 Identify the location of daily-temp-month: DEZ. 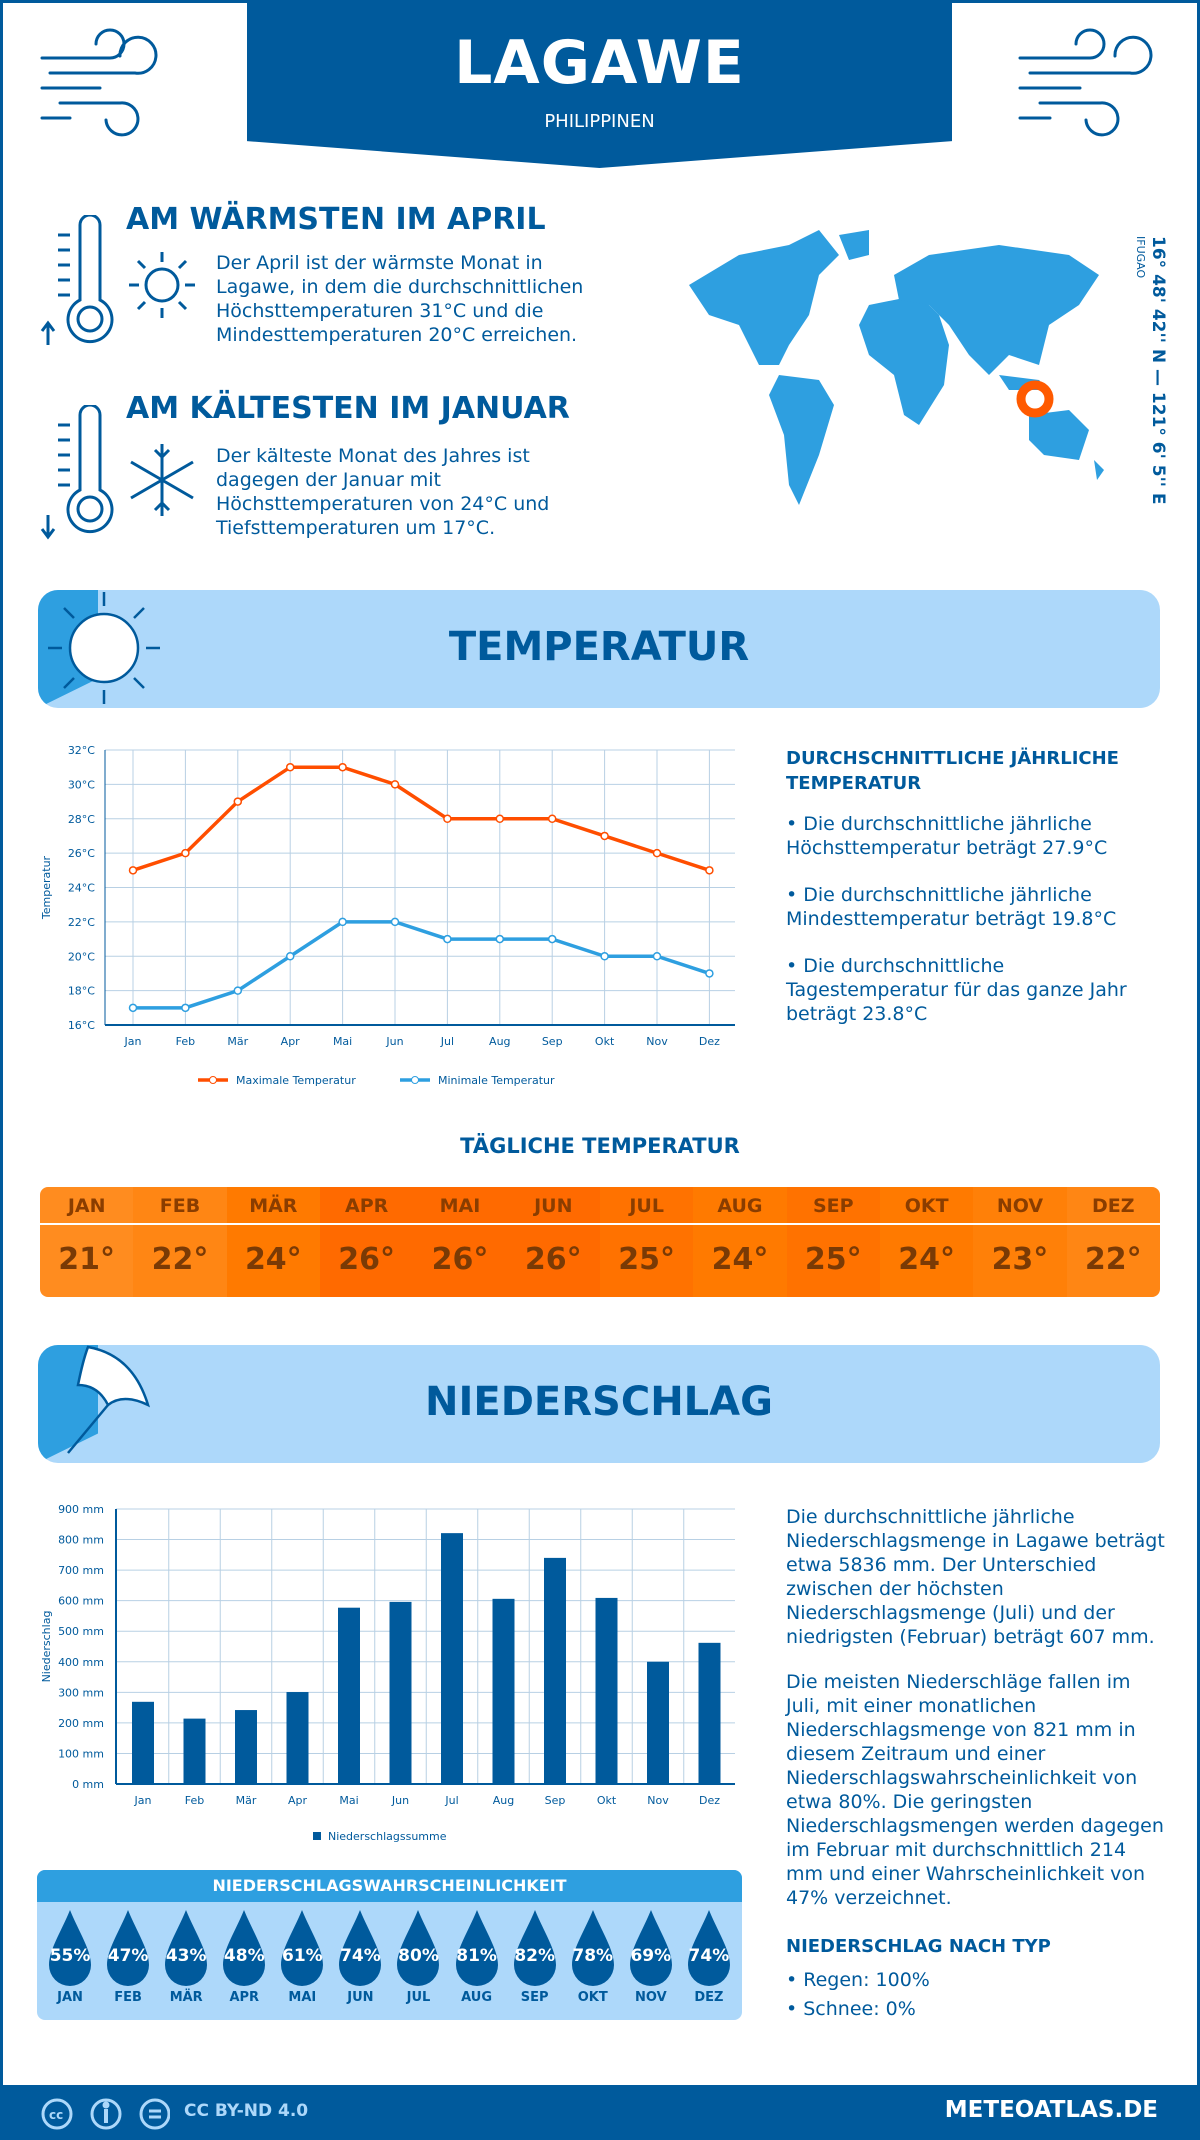
(1113, 1206).